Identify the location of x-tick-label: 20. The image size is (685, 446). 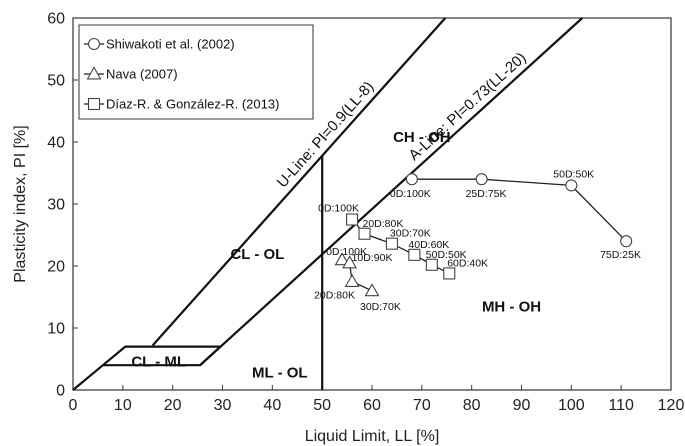
(173, 405).